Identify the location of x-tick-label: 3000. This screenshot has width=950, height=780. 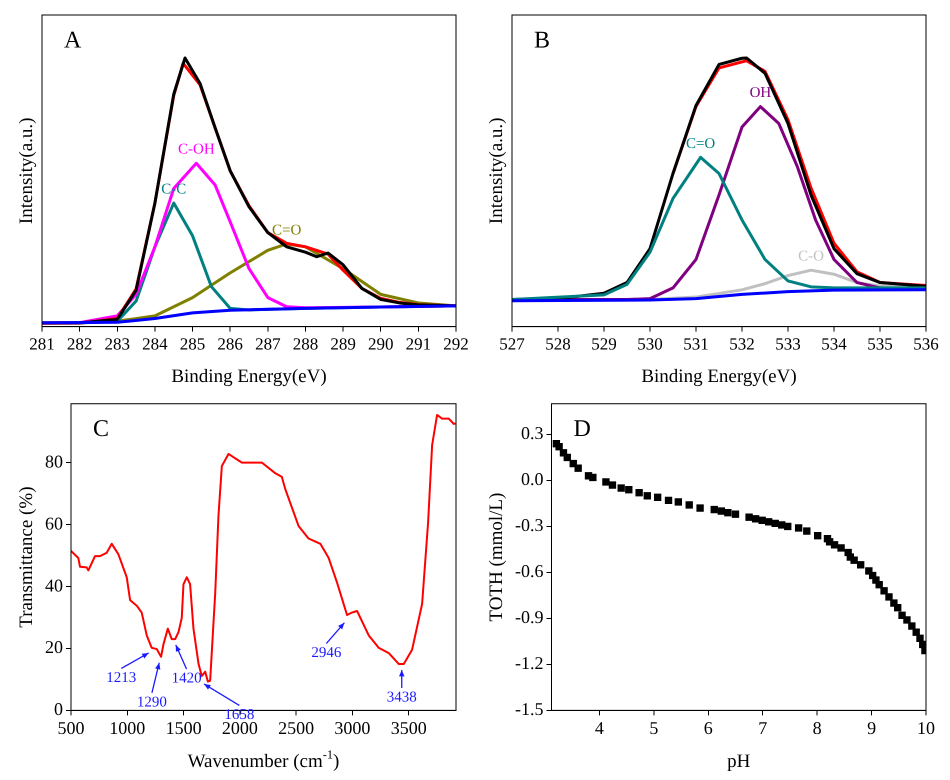
(352, 728).